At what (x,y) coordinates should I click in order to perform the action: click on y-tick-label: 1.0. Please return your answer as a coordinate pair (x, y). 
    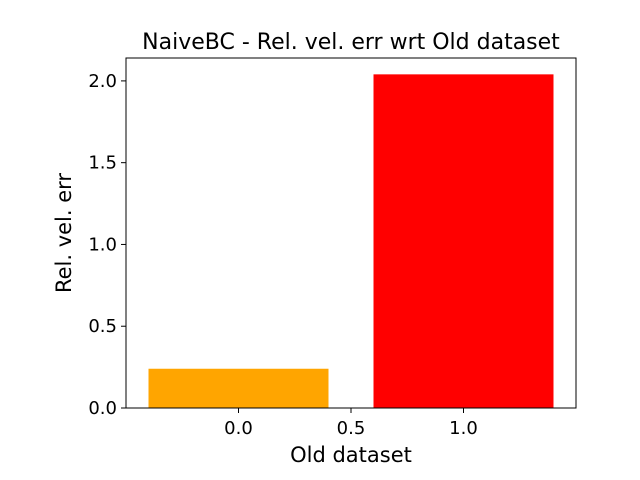
    Looking at the image, I should click on (102, 244).